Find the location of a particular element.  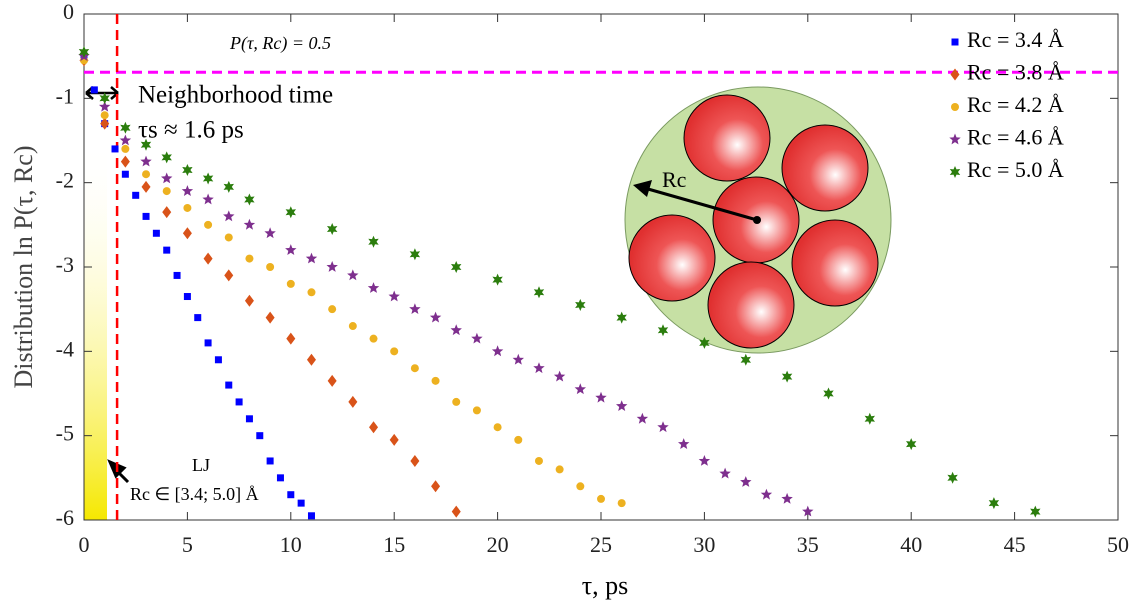

inset is located at coordinates (758, 220).